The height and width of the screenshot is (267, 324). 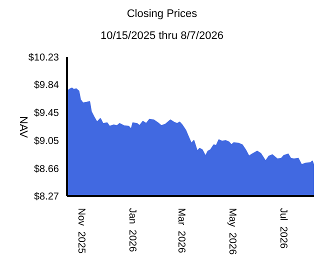 What do you see at coordinates (47, 197) in the screenshot?
I see `y-tick-label: $8.27` at bounding box center [47, 197].